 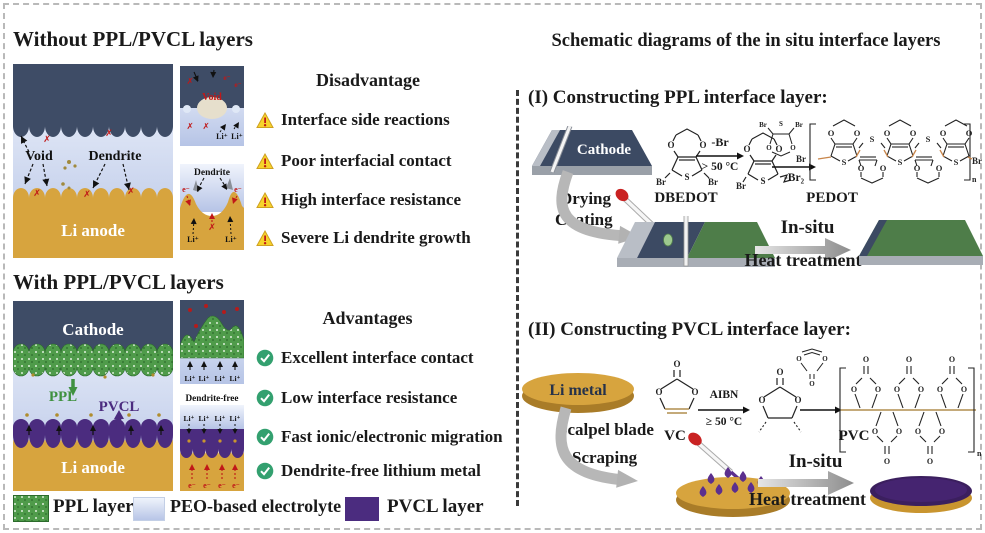 I want to click on cathode-region, so click(x=93, y=100).